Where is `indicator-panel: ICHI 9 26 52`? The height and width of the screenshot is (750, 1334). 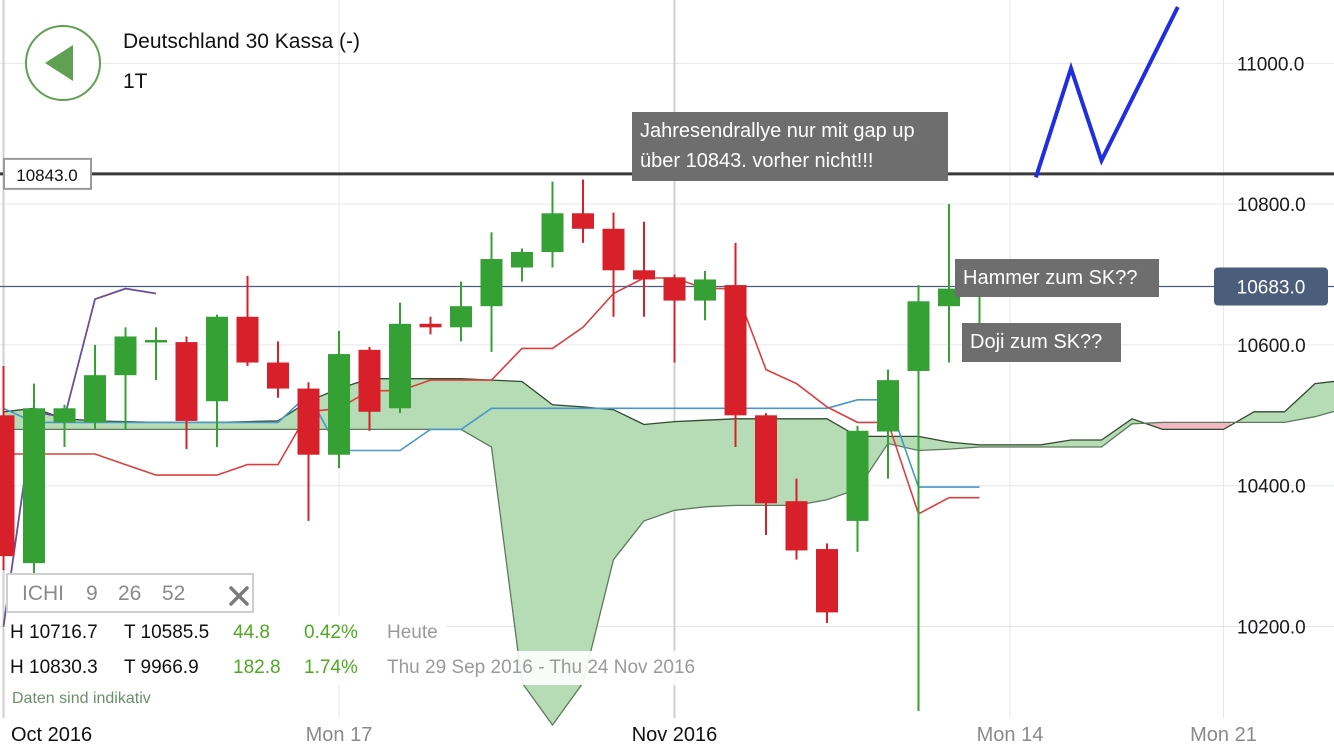
indicator-panel: ICHI 9 26 52 is located at coordinates (130, 593).